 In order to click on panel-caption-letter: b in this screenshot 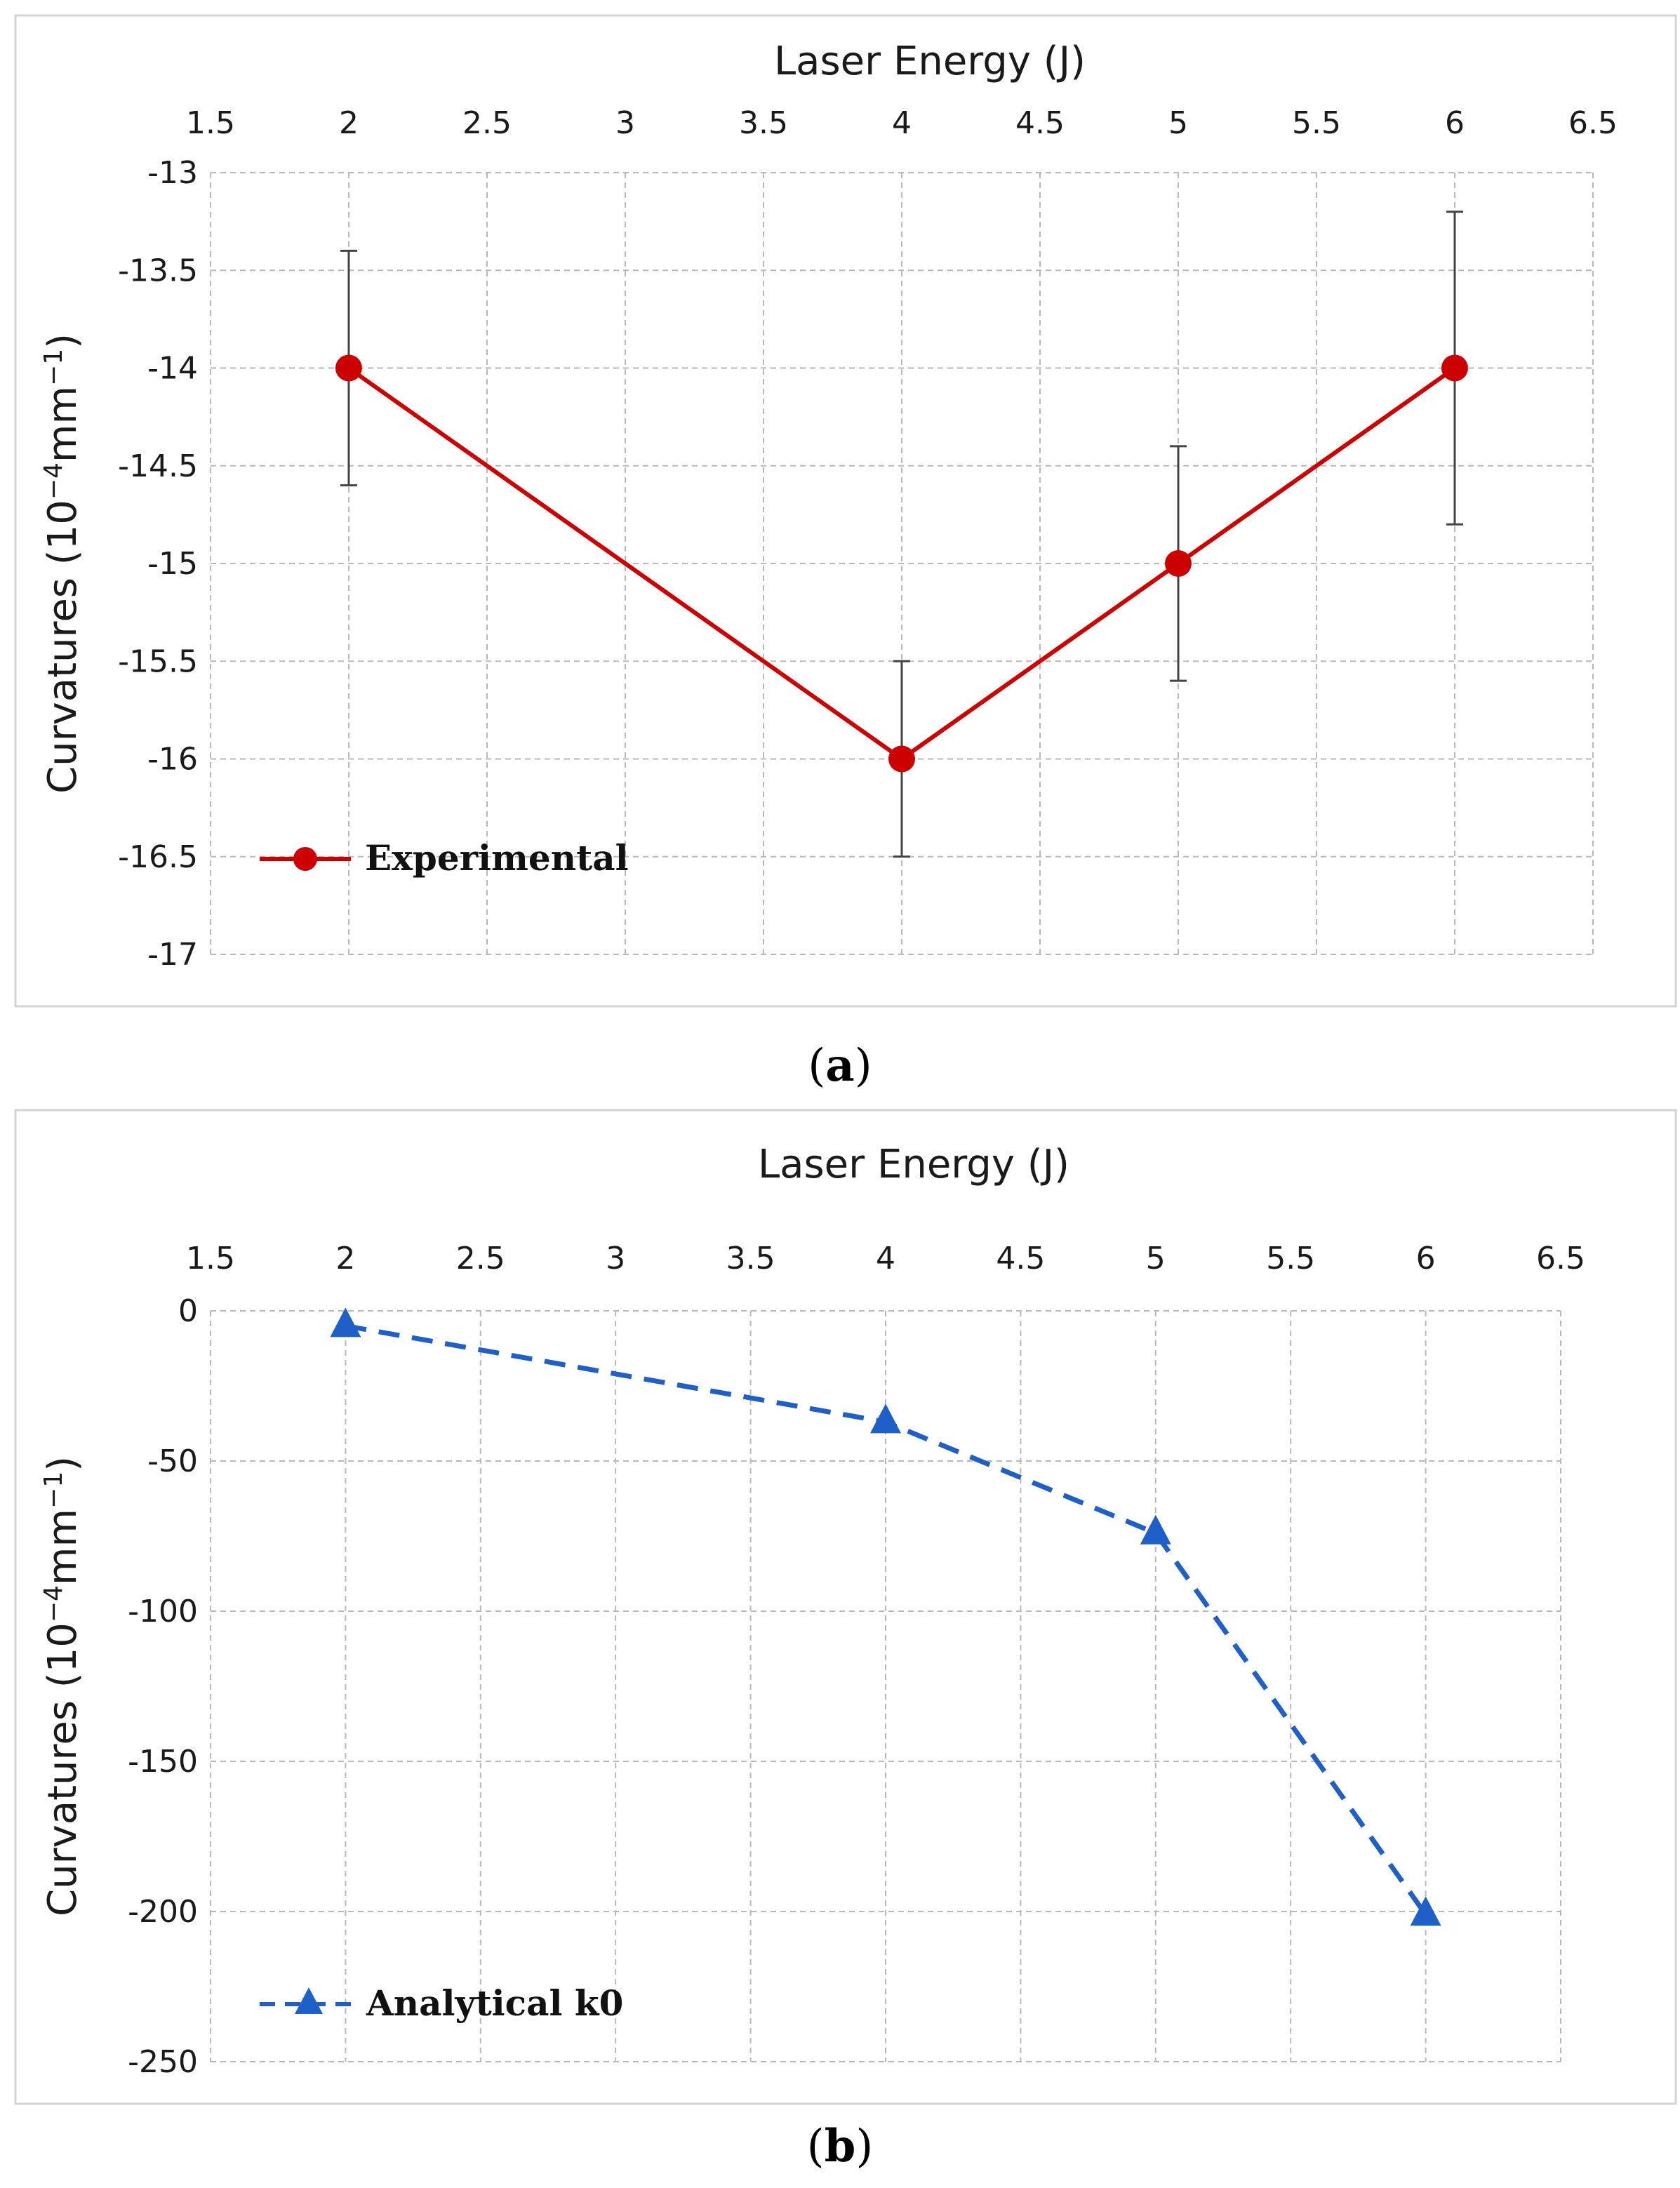, I will do `click(840, 2146)`.